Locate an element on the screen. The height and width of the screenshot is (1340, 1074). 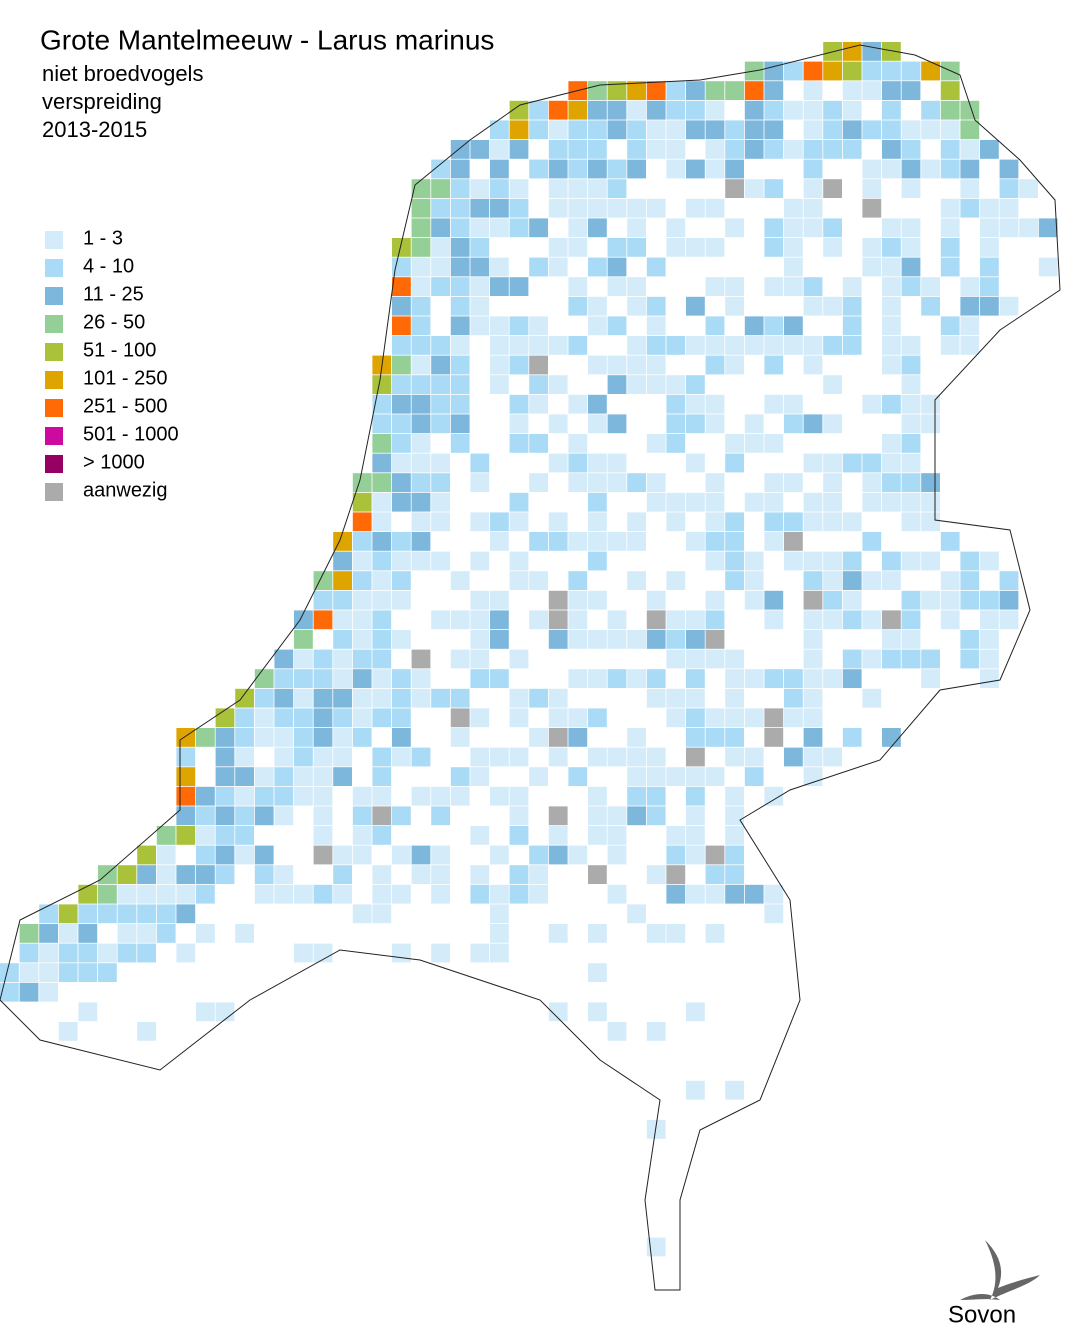
legend-label: 101 - 250 is located at coordinates (125, 378).